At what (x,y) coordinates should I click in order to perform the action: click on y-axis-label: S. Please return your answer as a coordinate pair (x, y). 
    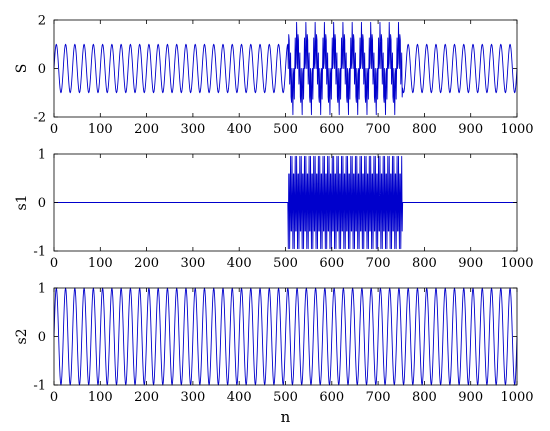
    Looking at the image, I should click on (22, 69).